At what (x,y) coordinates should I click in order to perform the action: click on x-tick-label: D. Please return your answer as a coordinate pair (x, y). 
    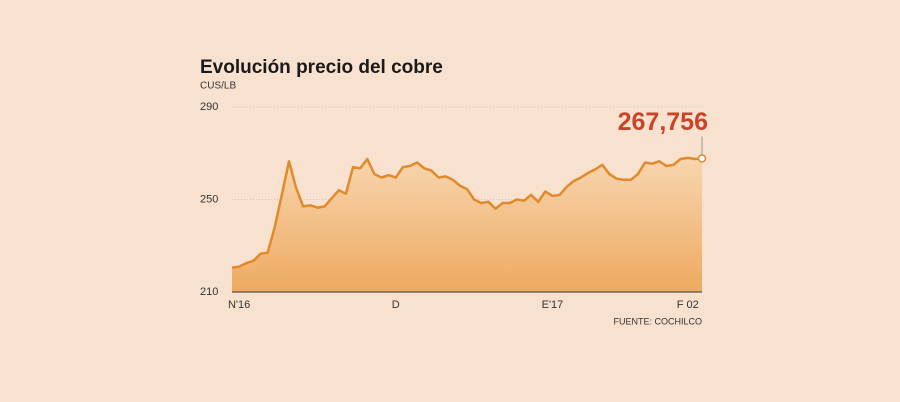
    Looking at the image, I should click on (396, 305).